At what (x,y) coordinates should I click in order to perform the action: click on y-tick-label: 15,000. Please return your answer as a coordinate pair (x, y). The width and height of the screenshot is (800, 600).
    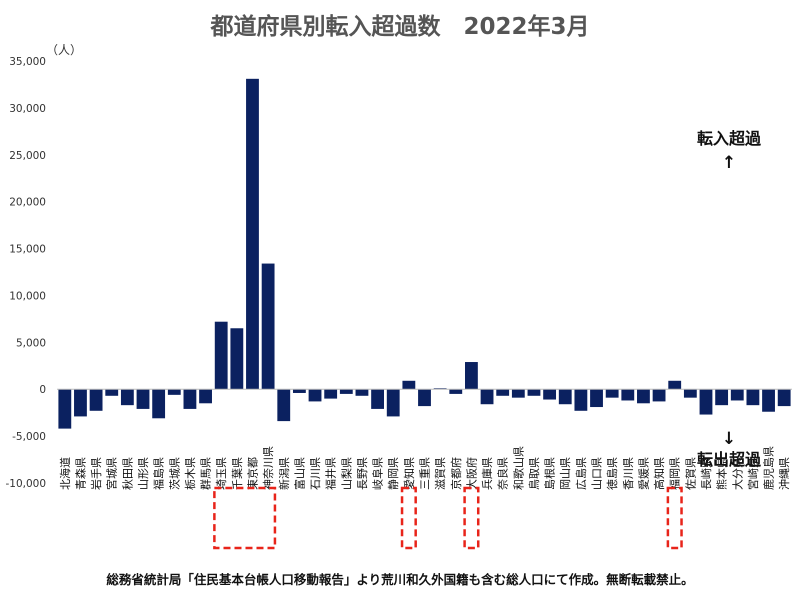
    Looking at the image, I should click on (27, 250).